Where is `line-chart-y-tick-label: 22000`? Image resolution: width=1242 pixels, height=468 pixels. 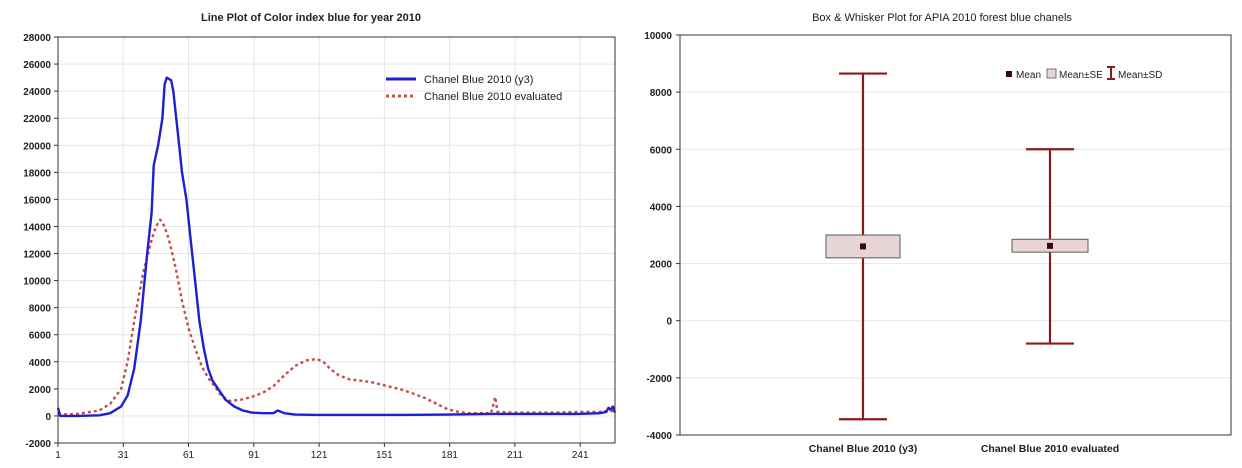 line-chart-y-tick-label: 22000 is located at coordinates (37, 119).